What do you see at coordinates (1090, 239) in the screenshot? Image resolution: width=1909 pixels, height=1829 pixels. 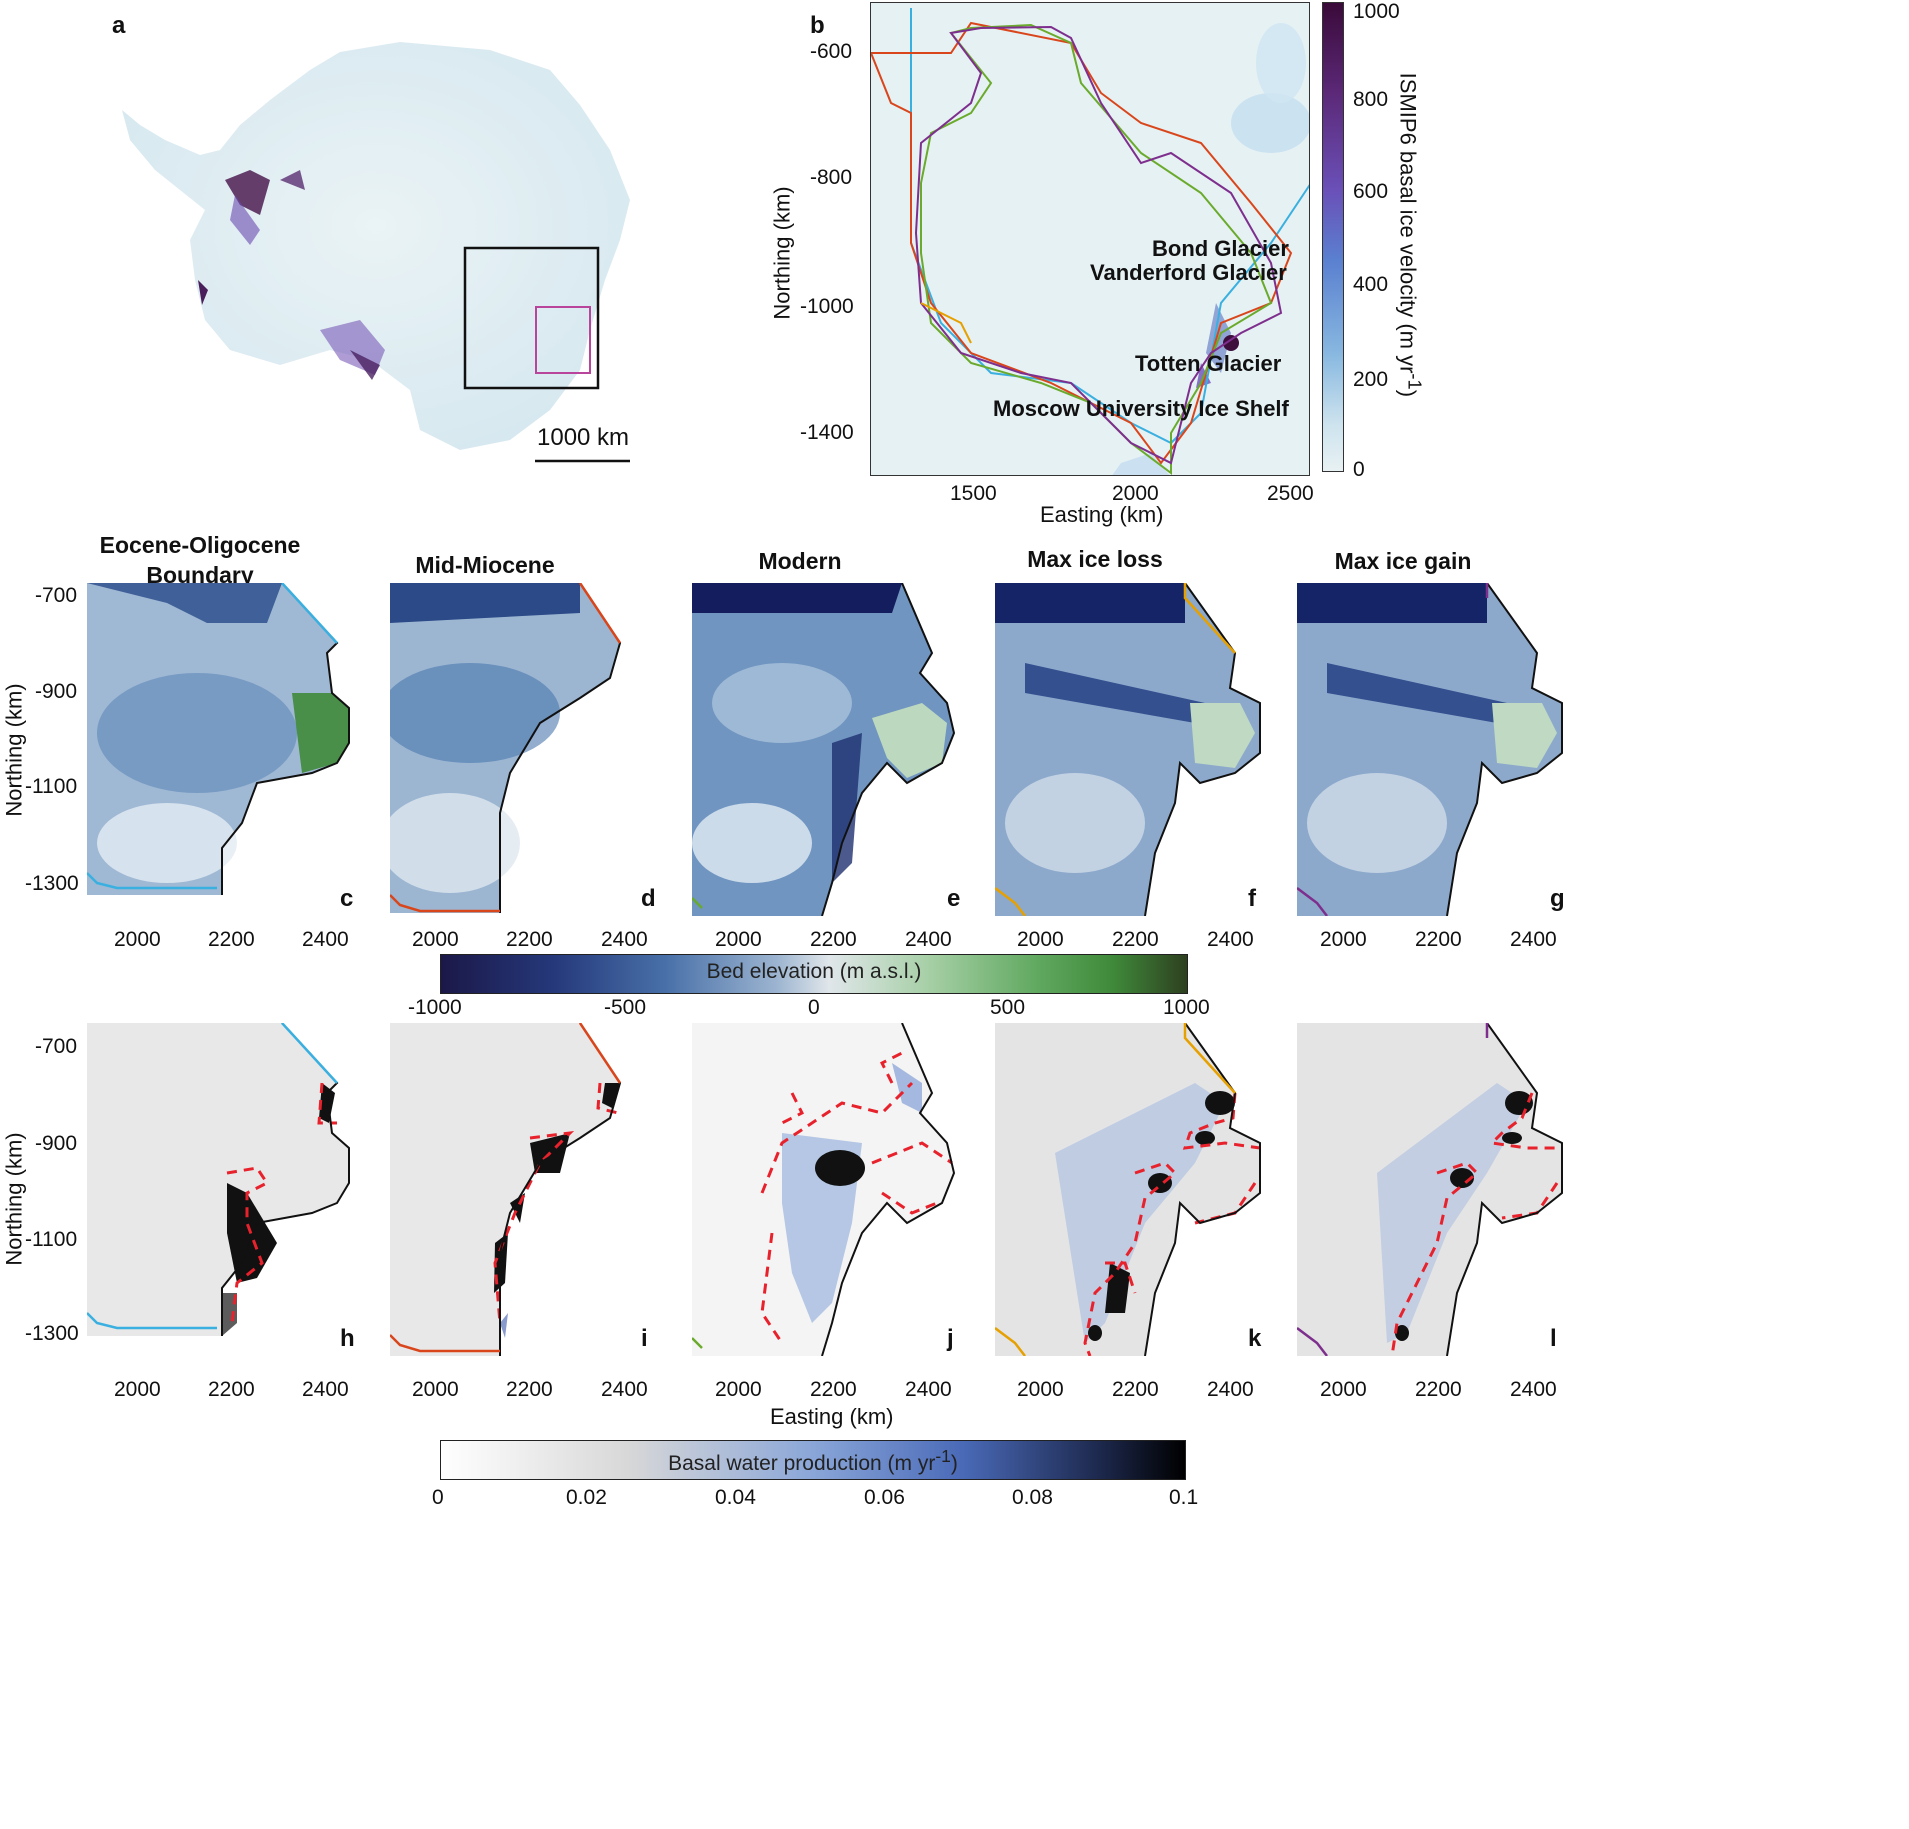 I see `panel-b-map` at bounding box center [1090, 239].